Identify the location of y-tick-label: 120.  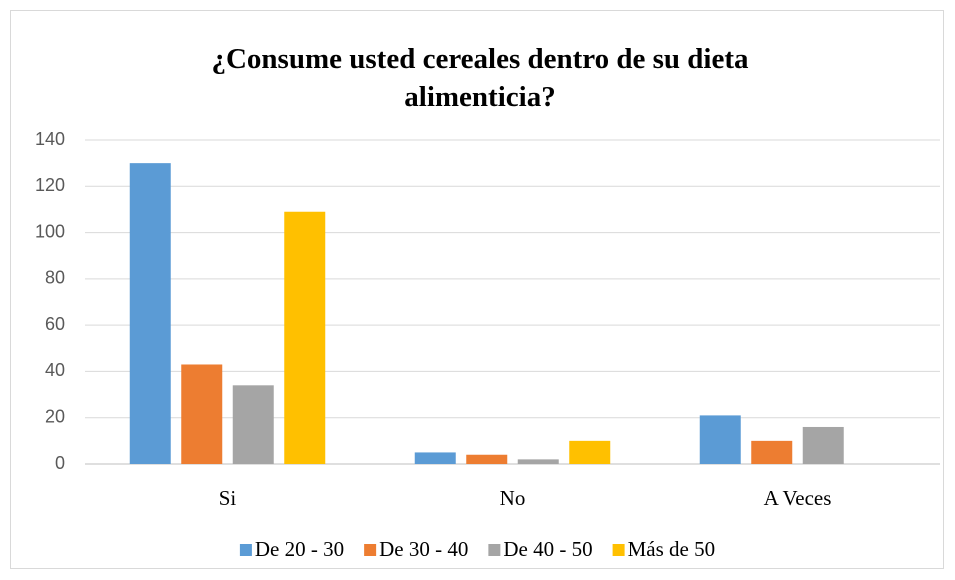
(50, 185).